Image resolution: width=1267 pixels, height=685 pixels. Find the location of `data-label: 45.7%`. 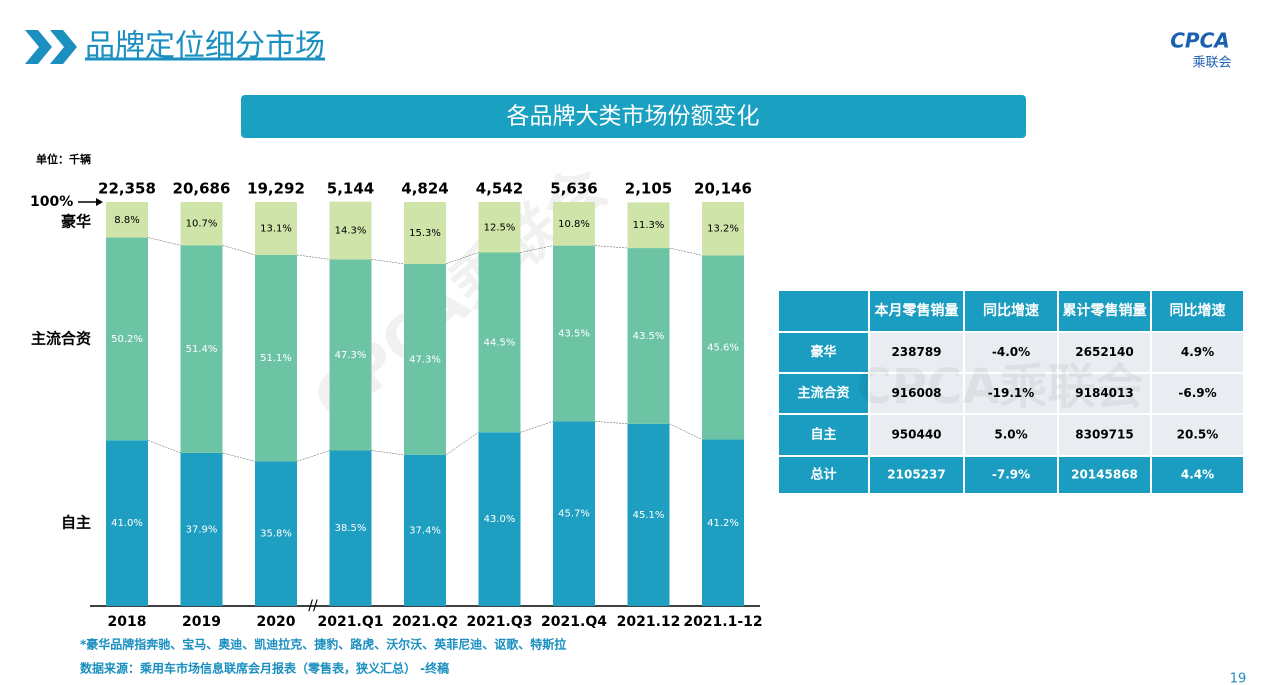

data-label: 45.7% is located at coordinates (574, 514).